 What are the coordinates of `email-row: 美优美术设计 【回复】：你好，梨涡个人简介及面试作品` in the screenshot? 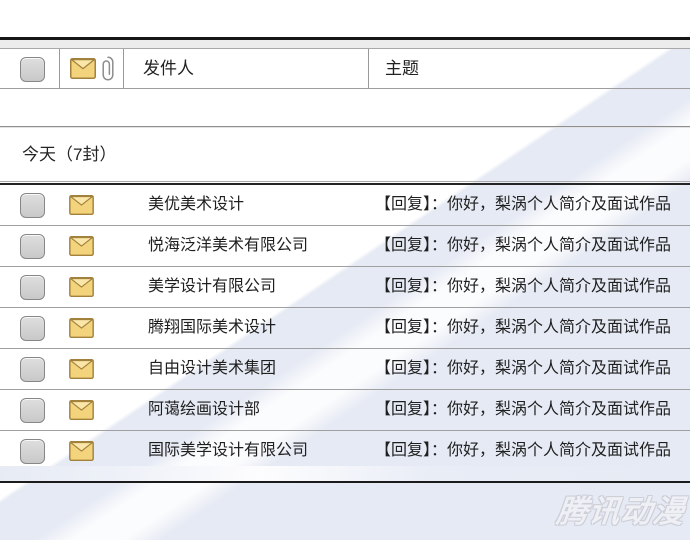 It's located at (345, 205).